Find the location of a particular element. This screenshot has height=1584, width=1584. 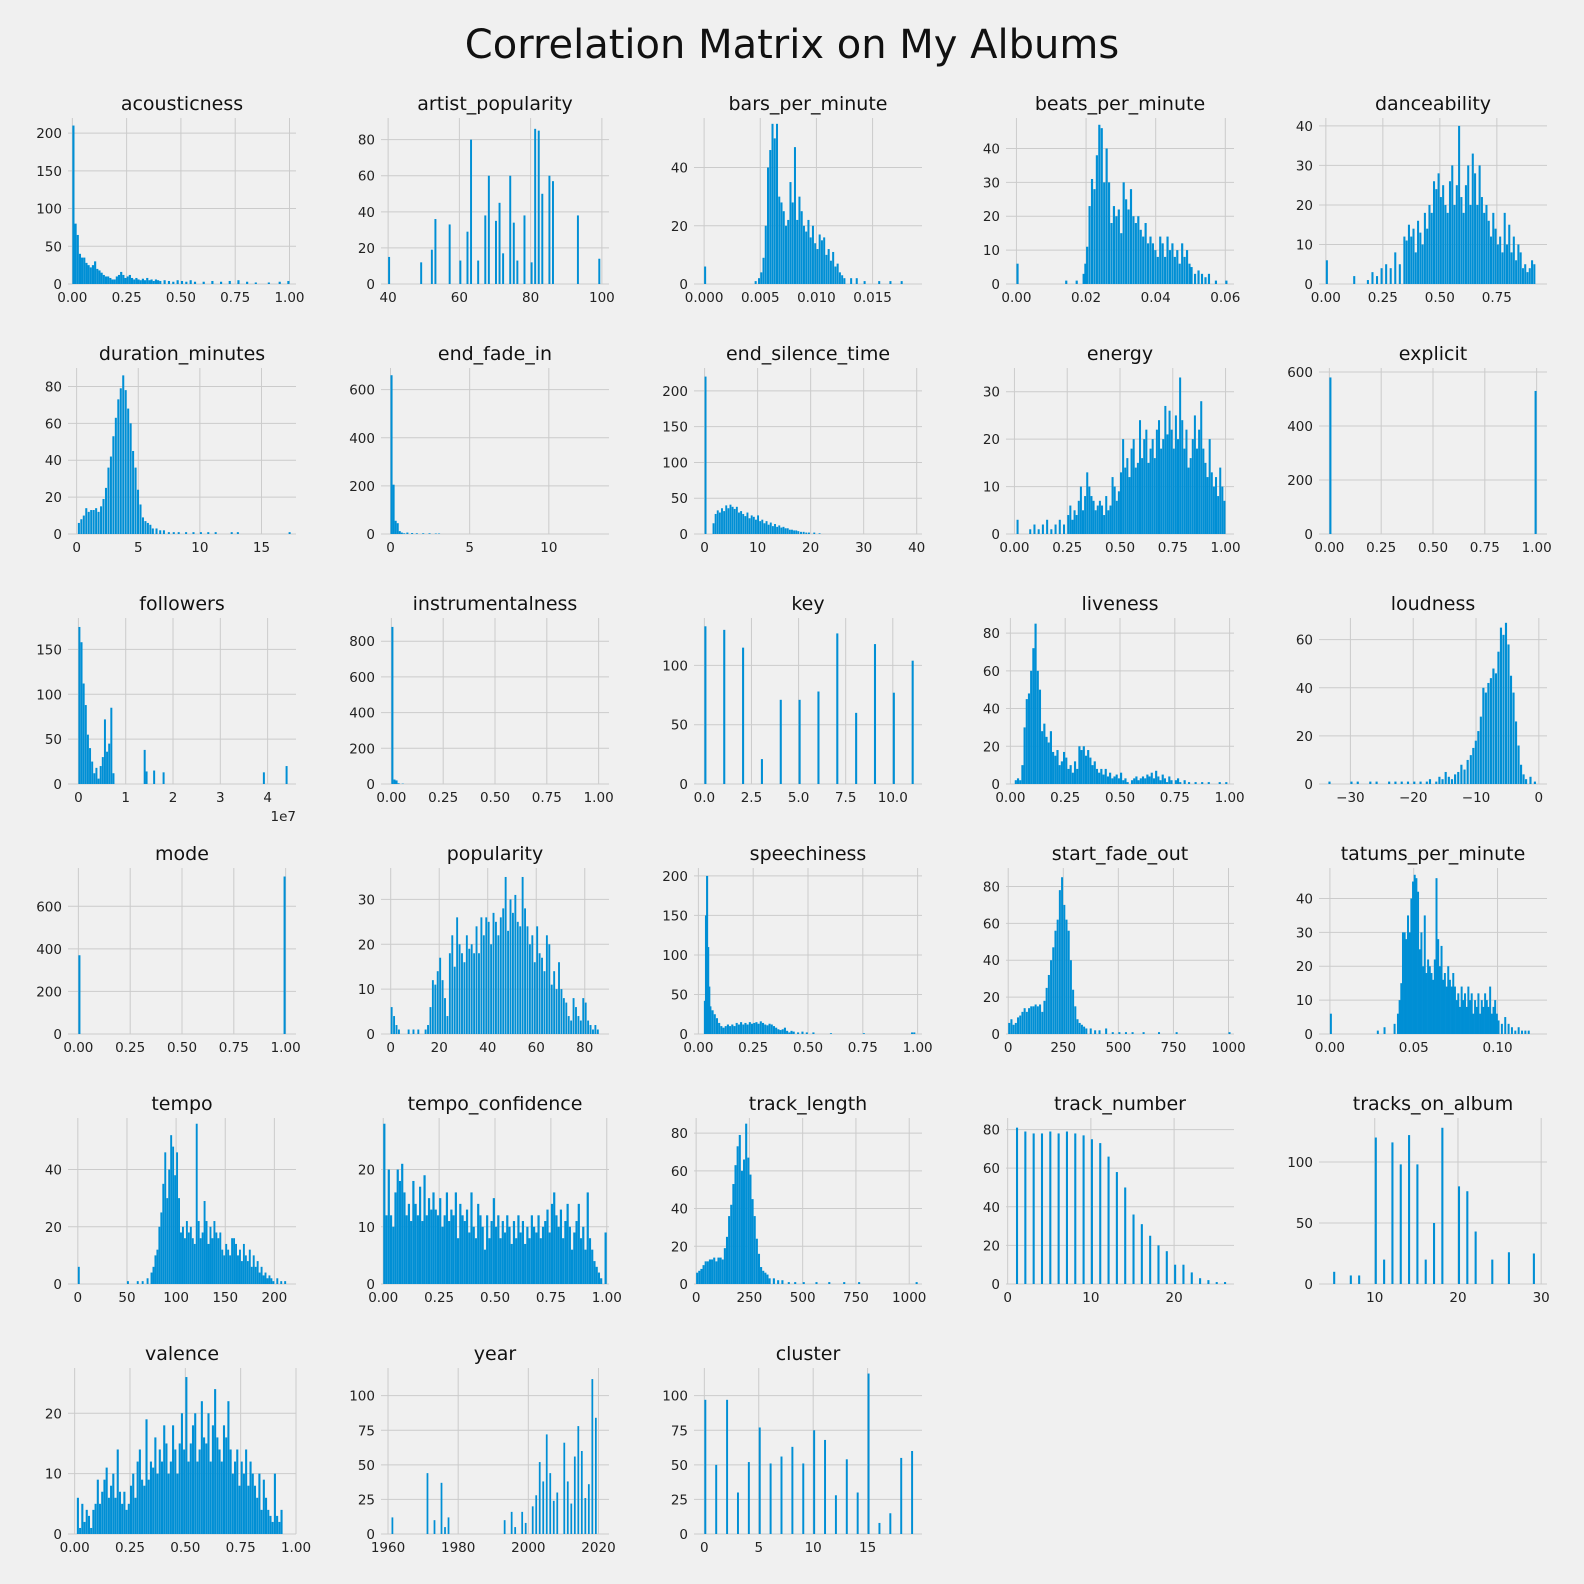

y-tick-label: 600 is located at coordinates (362, 391).